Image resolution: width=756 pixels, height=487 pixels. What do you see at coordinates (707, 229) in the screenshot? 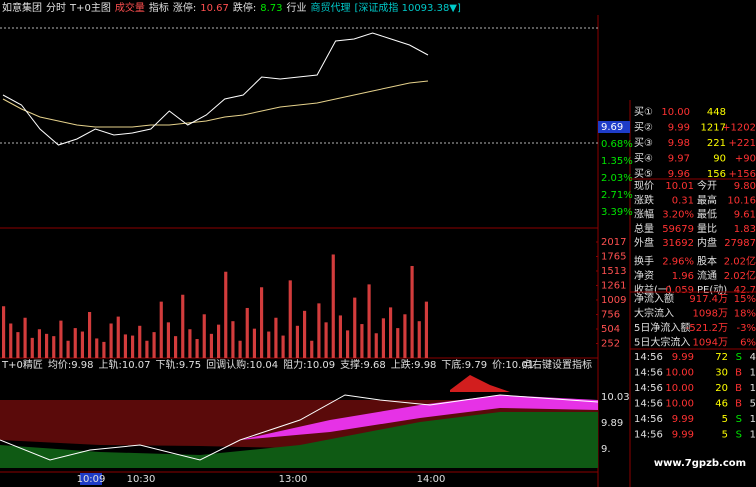
I see `stat-label: 量比` at bounding box center [707, 229].